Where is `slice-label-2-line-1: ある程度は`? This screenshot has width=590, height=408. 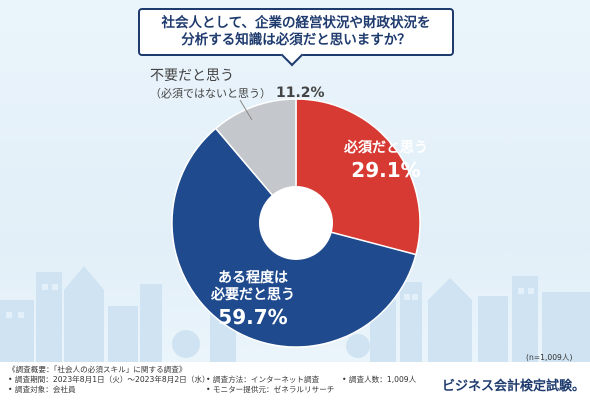
slice-label-2-line-1: ある程度は is located at coordinates (253, 277).